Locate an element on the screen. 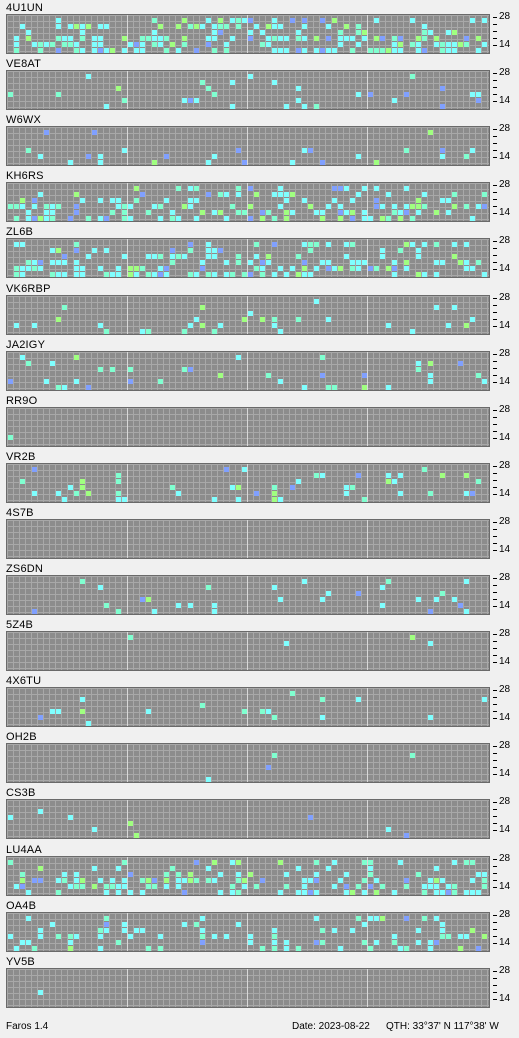 The image size is (519, 1038). beacon-panel: 5Z4B 28 14 is located at coordinates (259, 645).